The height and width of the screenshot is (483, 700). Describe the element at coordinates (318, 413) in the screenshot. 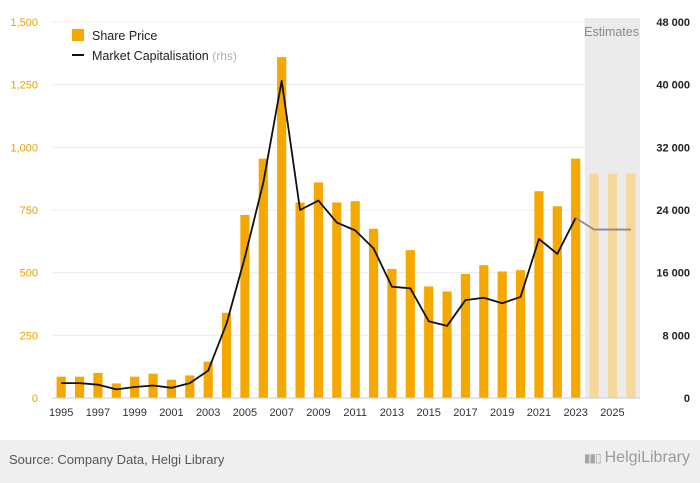

I see `x-axis-tick: 2009` at that location.